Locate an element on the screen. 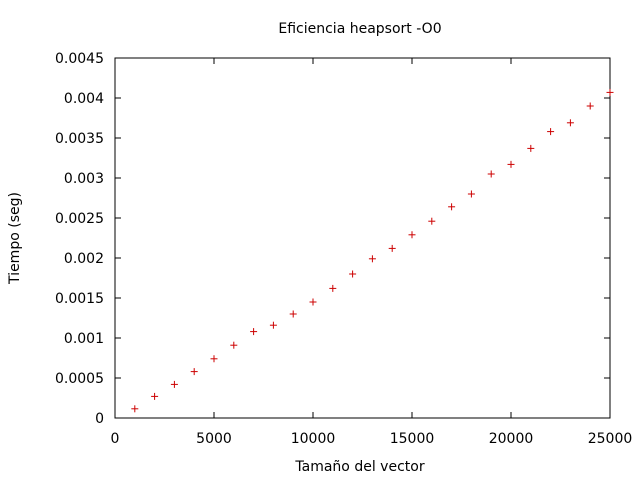  y-tick-label: 0.003 is located at coordinates (84, 179).